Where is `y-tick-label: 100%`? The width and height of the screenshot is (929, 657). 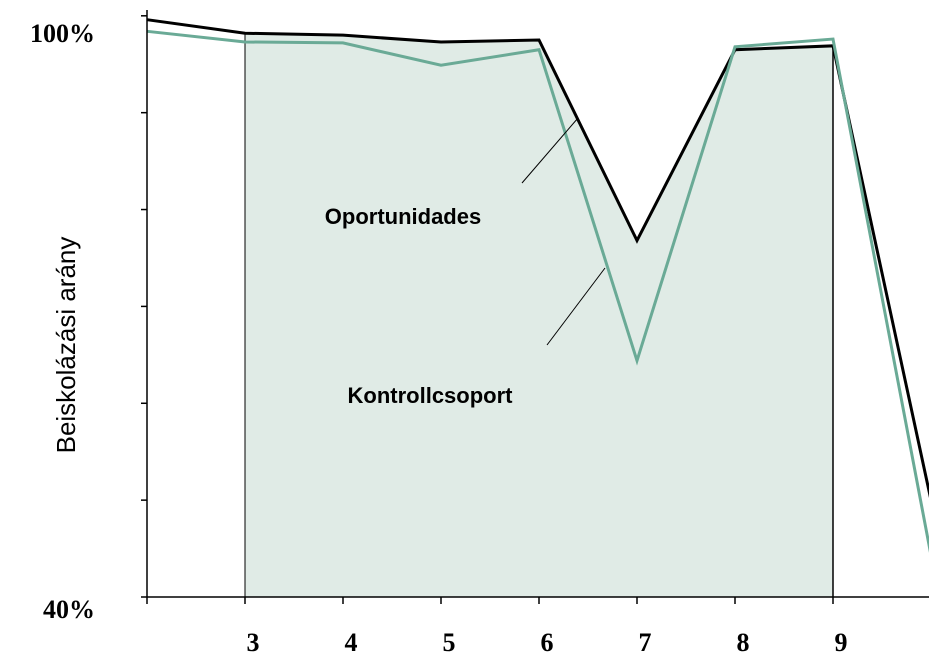
y-tick-label: 100% is located at coordinates (62, 33).